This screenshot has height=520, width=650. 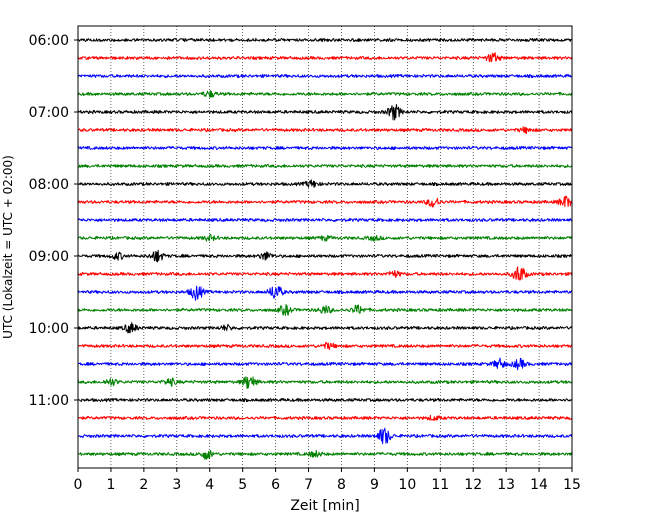 I want to click on x-tick-label: 7, so click(x=308, y=485).